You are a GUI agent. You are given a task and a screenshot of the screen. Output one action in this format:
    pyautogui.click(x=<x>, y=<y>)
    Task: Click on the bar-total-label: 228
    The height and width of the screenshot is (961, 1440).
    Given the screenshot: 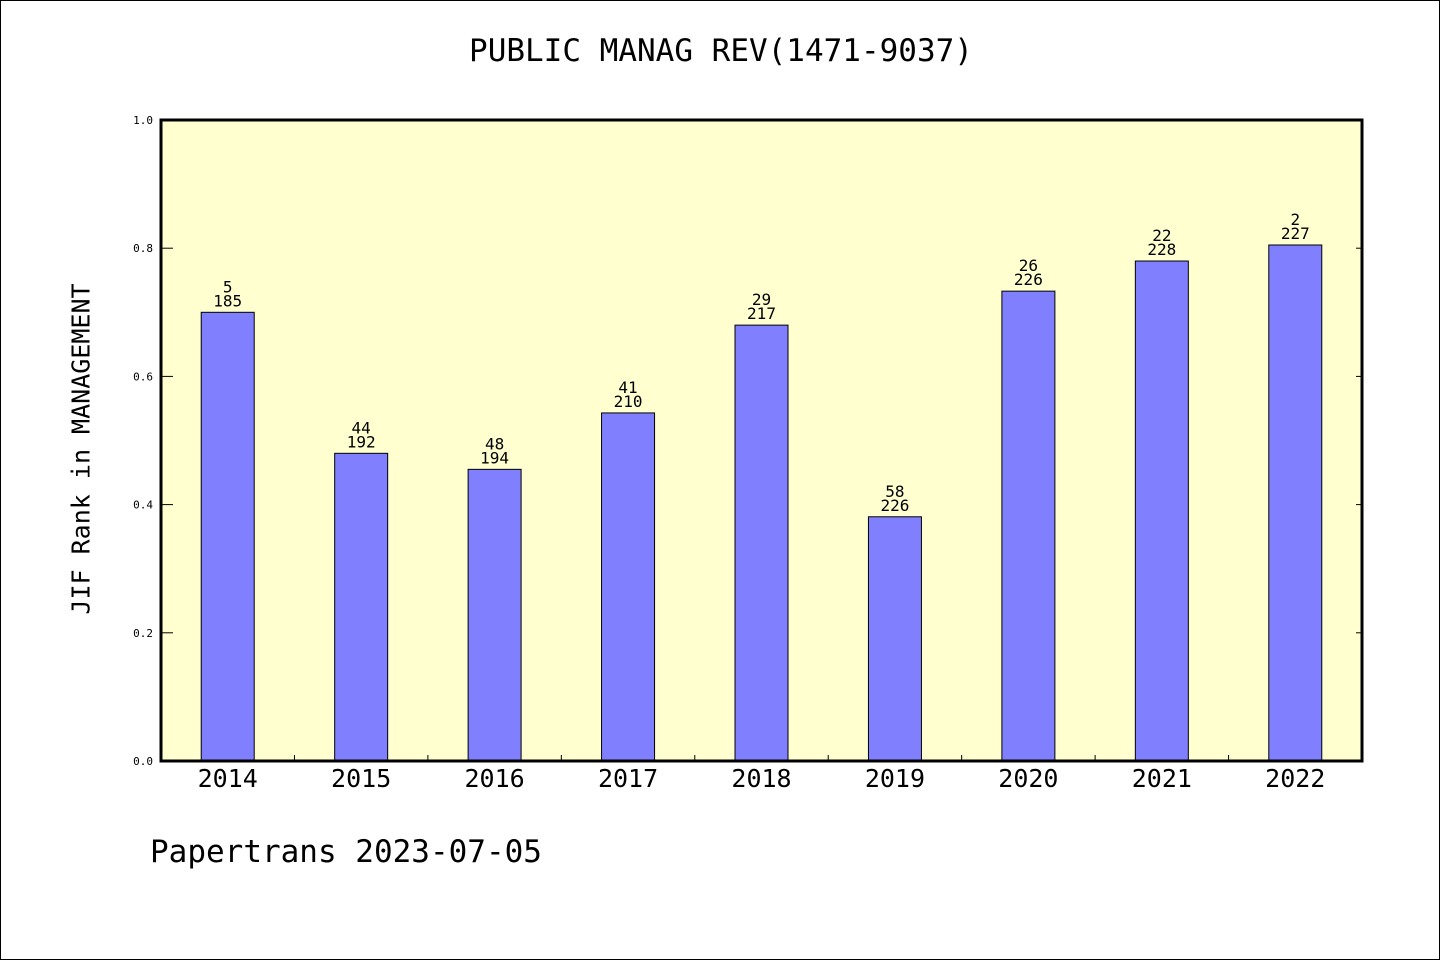 What is the action you would take?
    pyautogui.click(x=1161, y=249)
    